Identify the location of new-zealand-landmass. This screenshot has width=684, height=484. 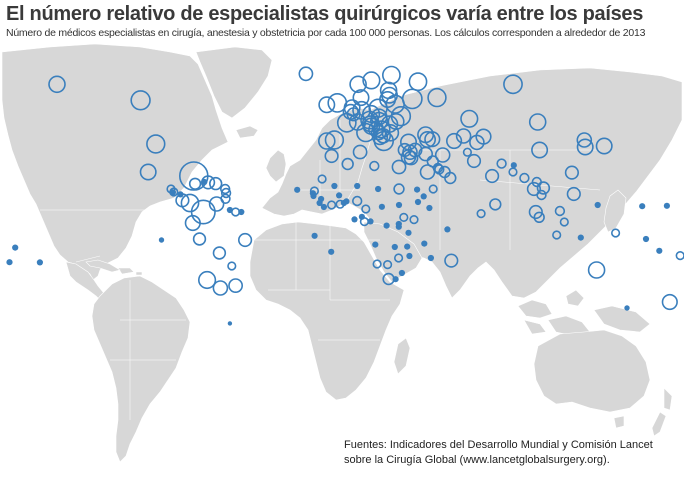
(662, 412).